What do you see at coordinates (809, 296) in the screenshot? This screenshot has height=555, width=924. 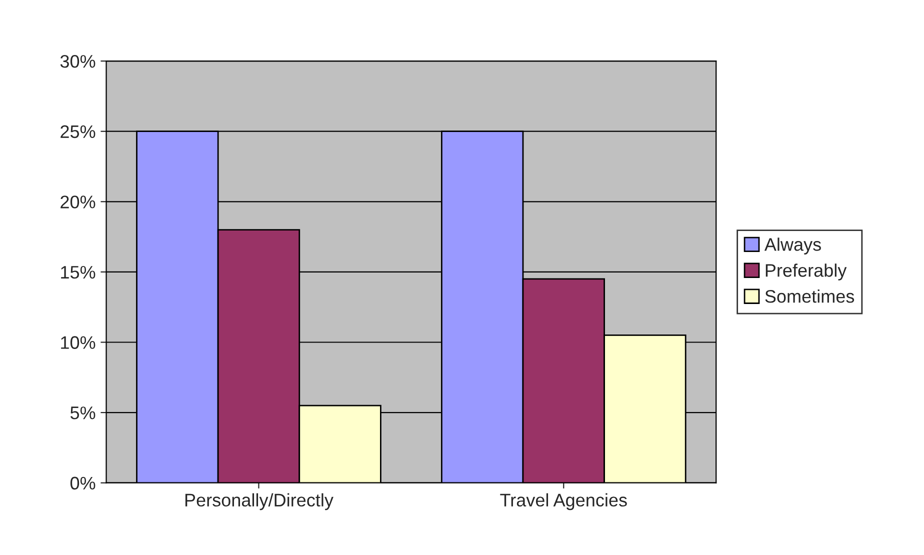 I see `legend-label: Sometimes` at bounding box center [809, 296].